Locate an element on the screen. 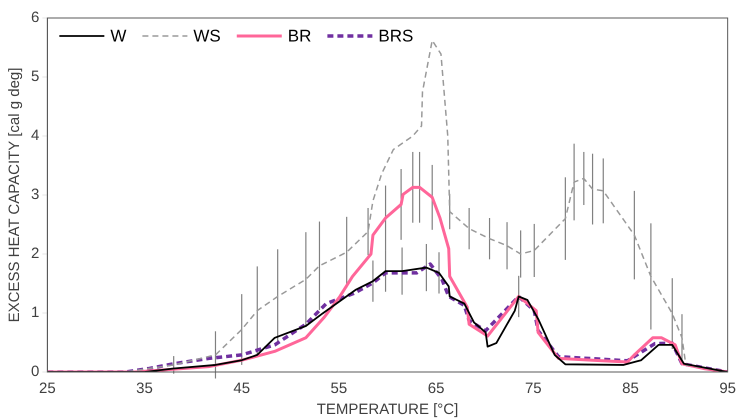 The image size is (739, 419). x-tick-label: 55 is located at coordinates (339, 389).